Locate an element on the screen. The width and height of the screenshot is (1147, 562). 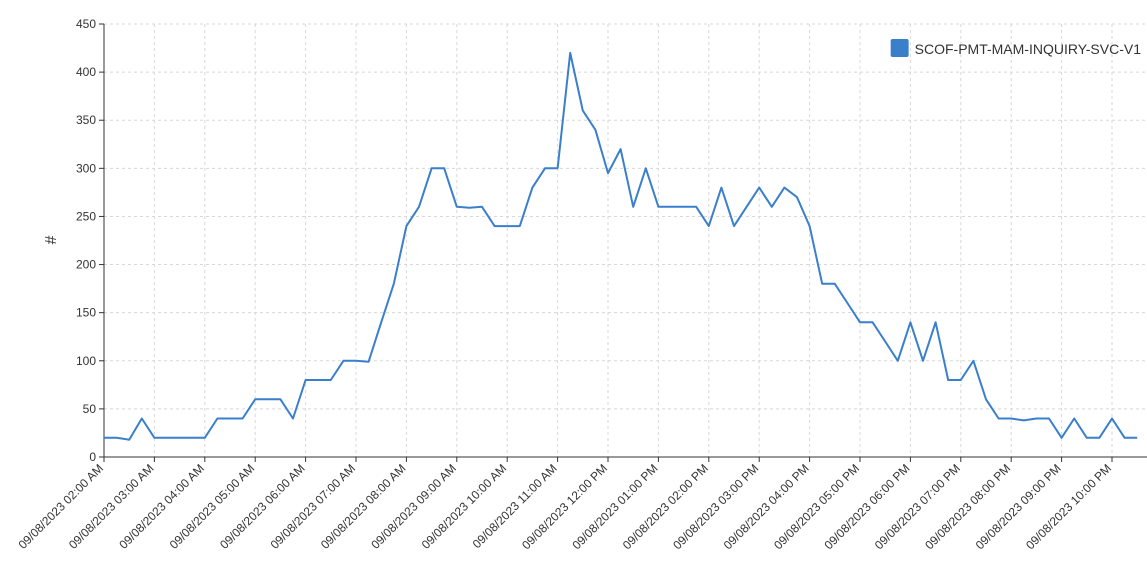
x-tick-label: 09/08/2023 08:00 AM is located at coordinates (363, 506).